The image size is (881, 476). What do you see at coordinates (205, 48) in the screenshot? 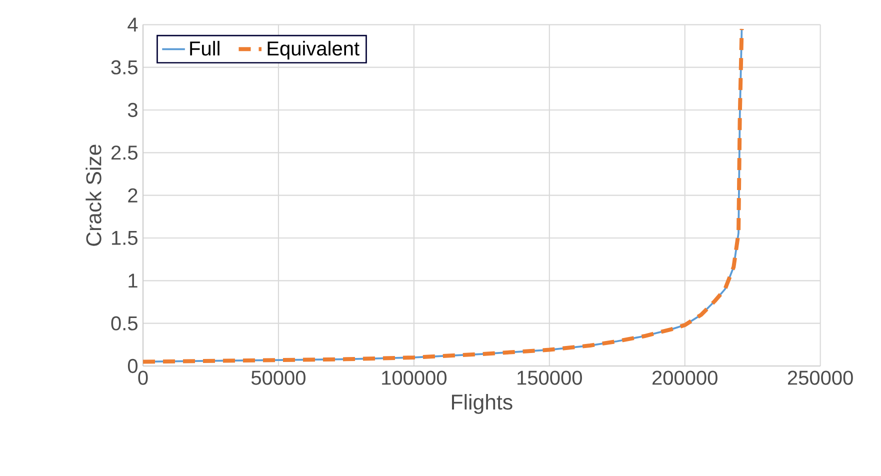
I see `legend-label: Full` at bounding box center [205, 48].